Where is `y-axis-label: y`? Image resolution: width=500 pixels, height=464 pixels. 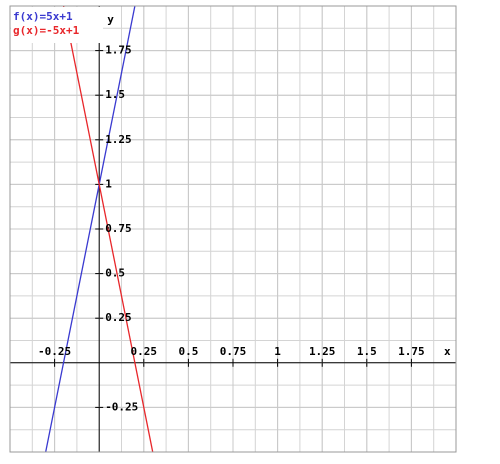 y-axis-label: y is located at coordinates (110, 19).